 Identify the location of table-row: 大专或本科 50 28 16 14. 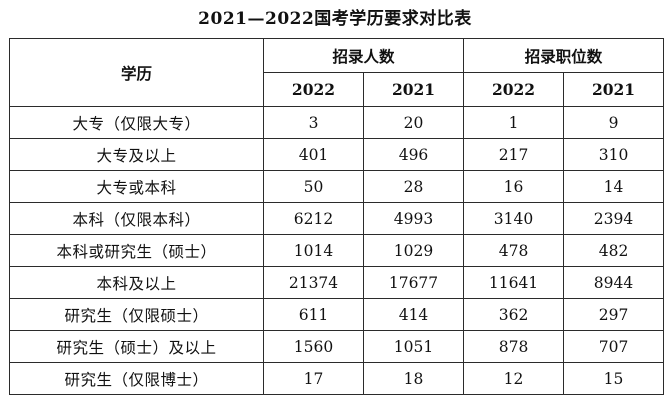
(337, 186).